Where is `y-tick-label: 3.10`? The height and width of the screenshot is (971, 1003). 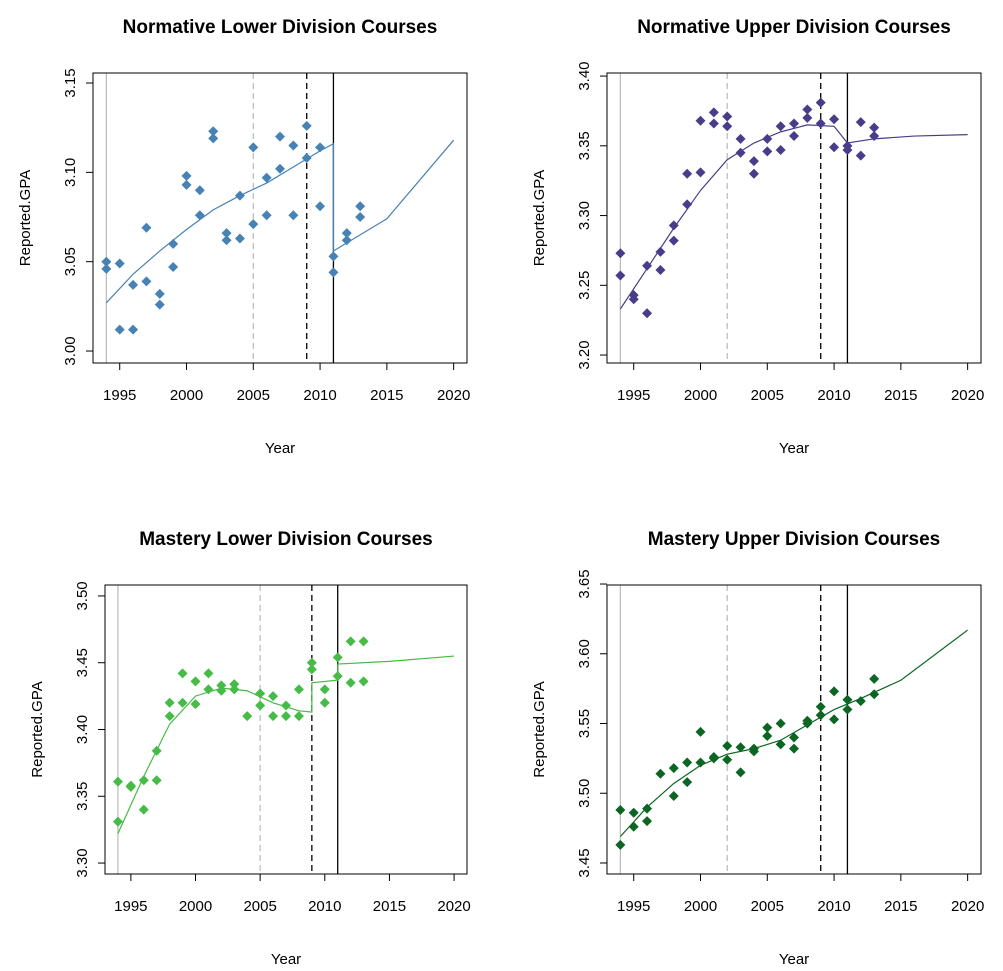 y-tick-label: 3.10 is located at coordinates (70, 172).